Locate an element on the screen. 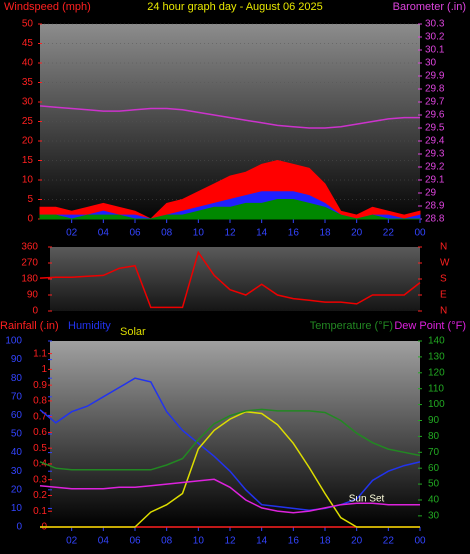 The width and height of the screenshot is (470, 554). y-tick-label: 270 is located at coordinates (29, 263).